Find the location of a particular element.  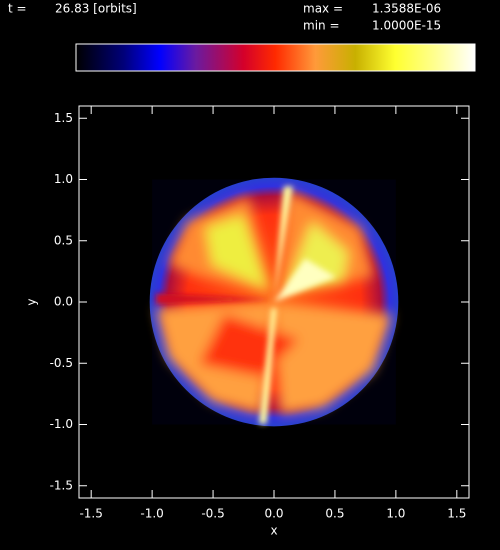

x-tick-label: 1.5 is located at coordinates (456, 514).